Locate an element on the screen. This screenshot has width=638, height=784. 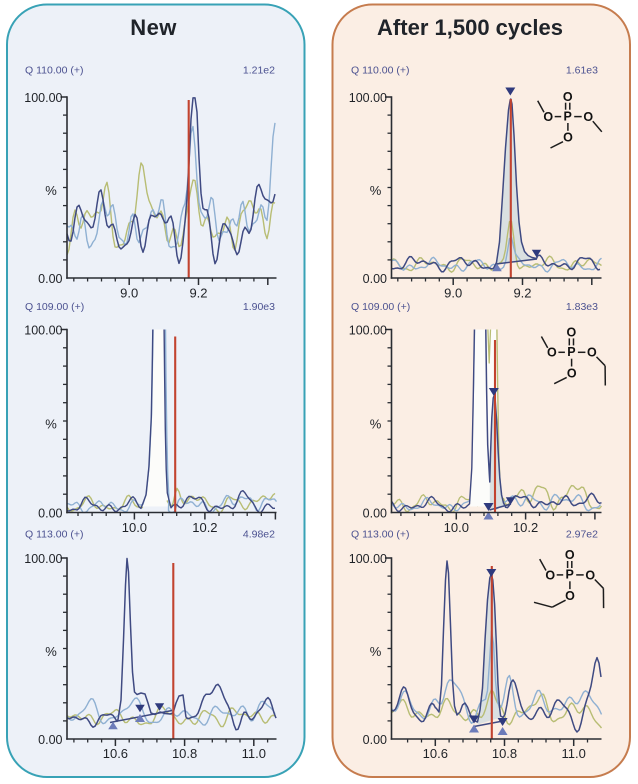
svg-text: 4.98e2 is located at coordinates (259, 535).